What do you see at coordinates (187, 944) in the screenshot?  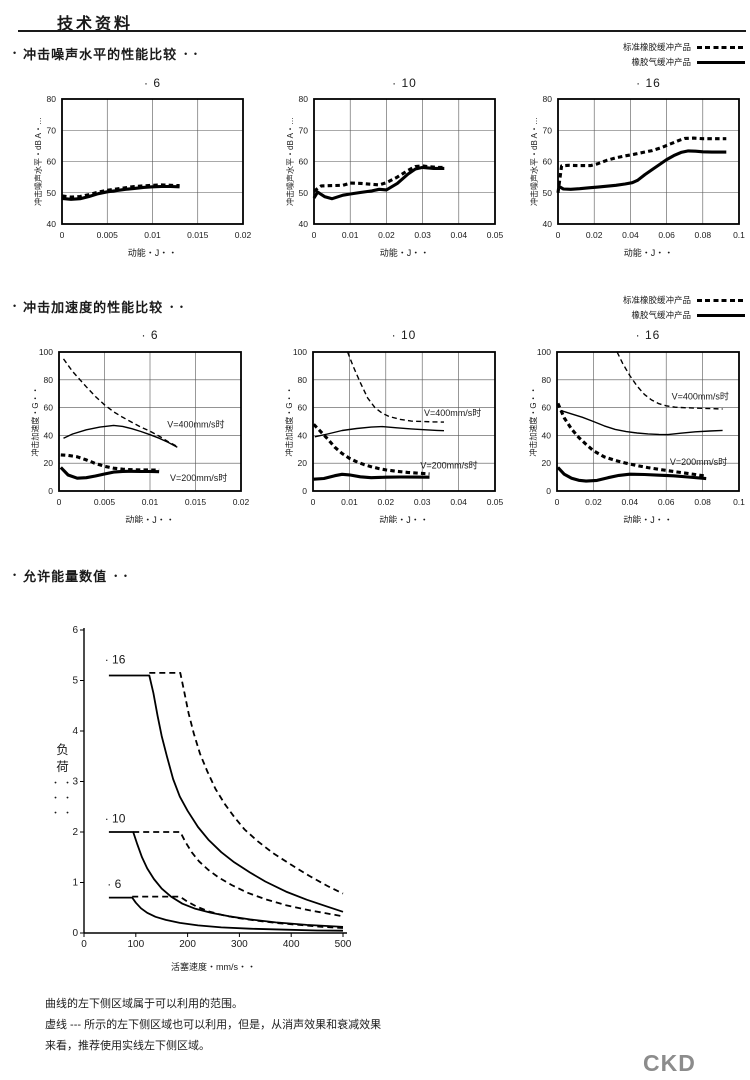 I see `svg-text: 200` at bounding box center [187, 944].